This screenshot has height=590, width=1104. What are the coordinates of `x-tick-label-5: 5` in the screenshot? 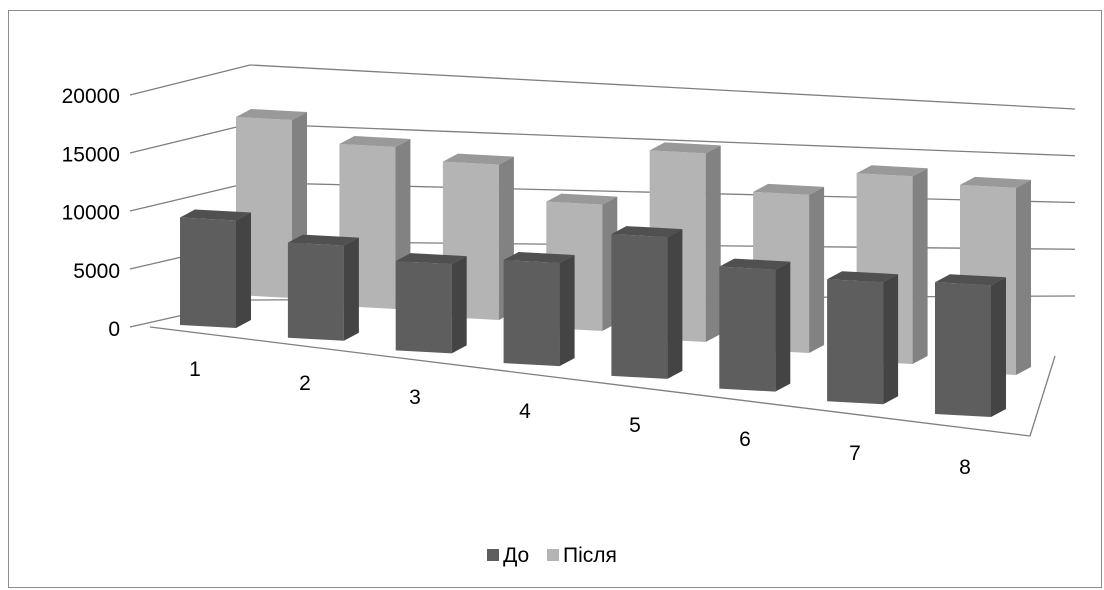 It's located at (635, 425).